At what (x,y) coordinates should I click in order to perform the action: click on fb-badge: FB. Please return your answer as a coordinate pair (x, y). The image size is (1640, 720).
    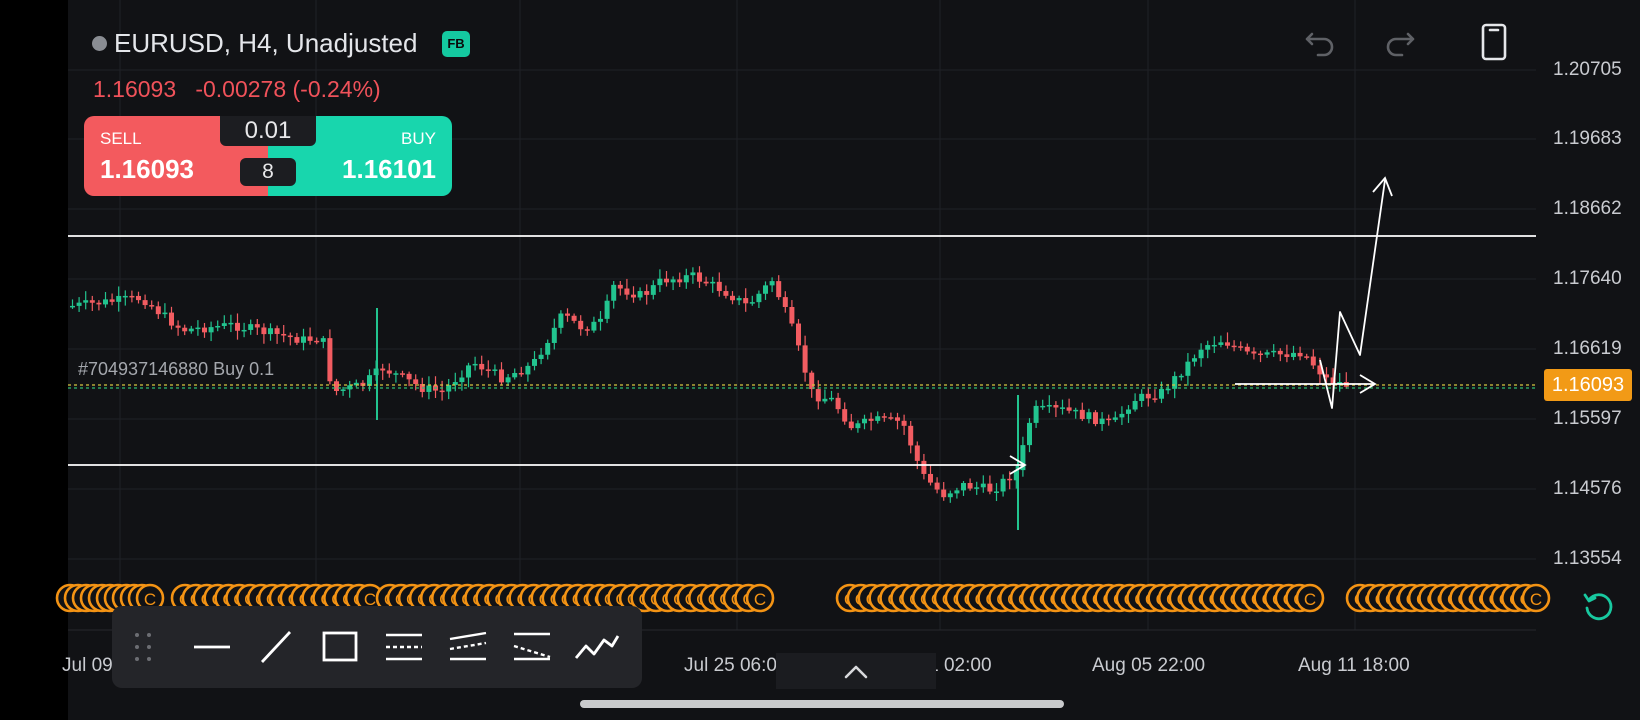
    Looking at the image, I should click on (456, 44).